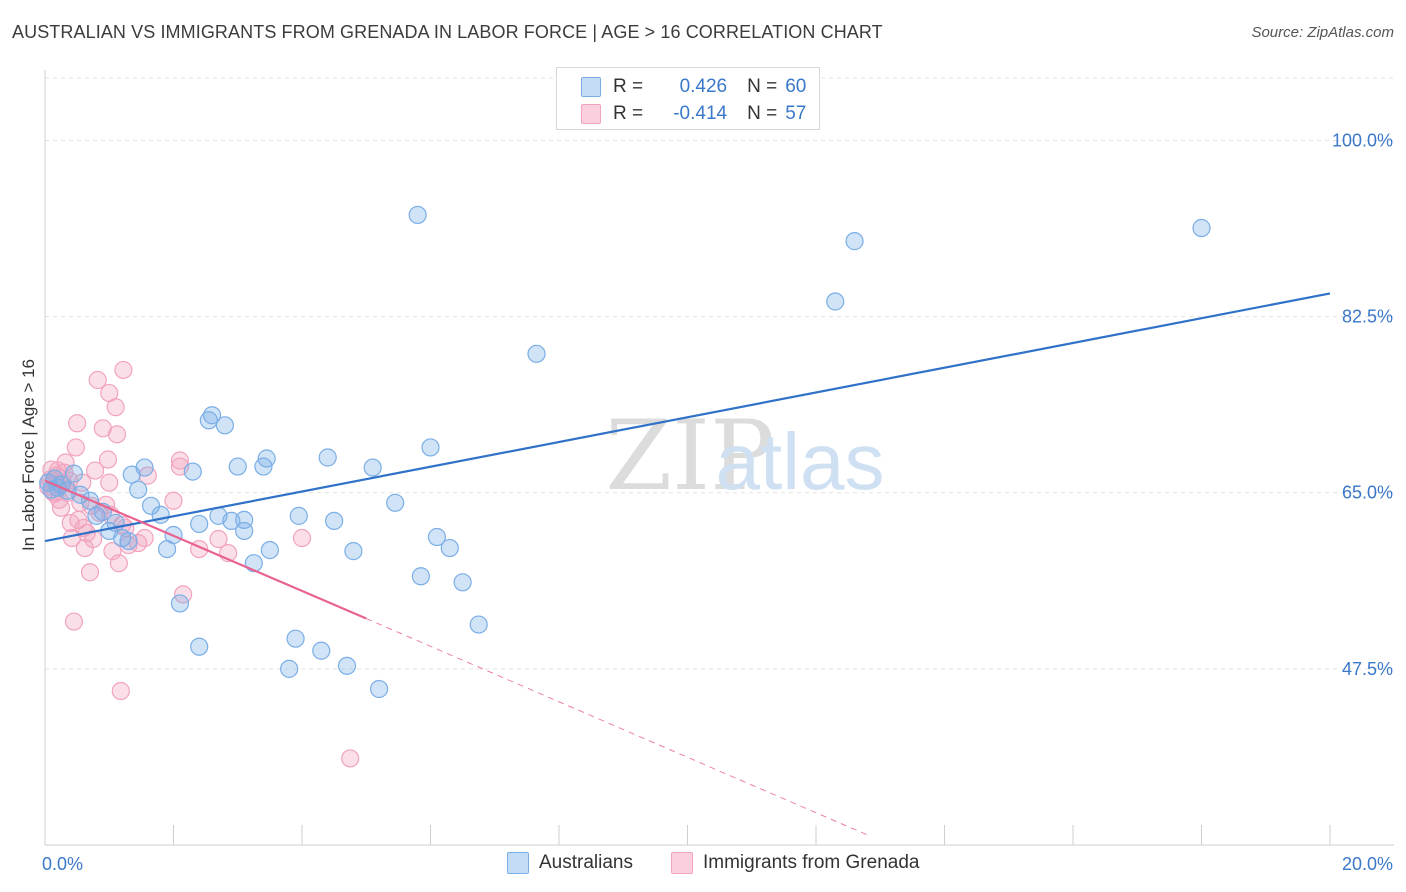  Describe the element at coordinates (518, 863) in the screenshot. I see `australians-legend-swatch` at that location.